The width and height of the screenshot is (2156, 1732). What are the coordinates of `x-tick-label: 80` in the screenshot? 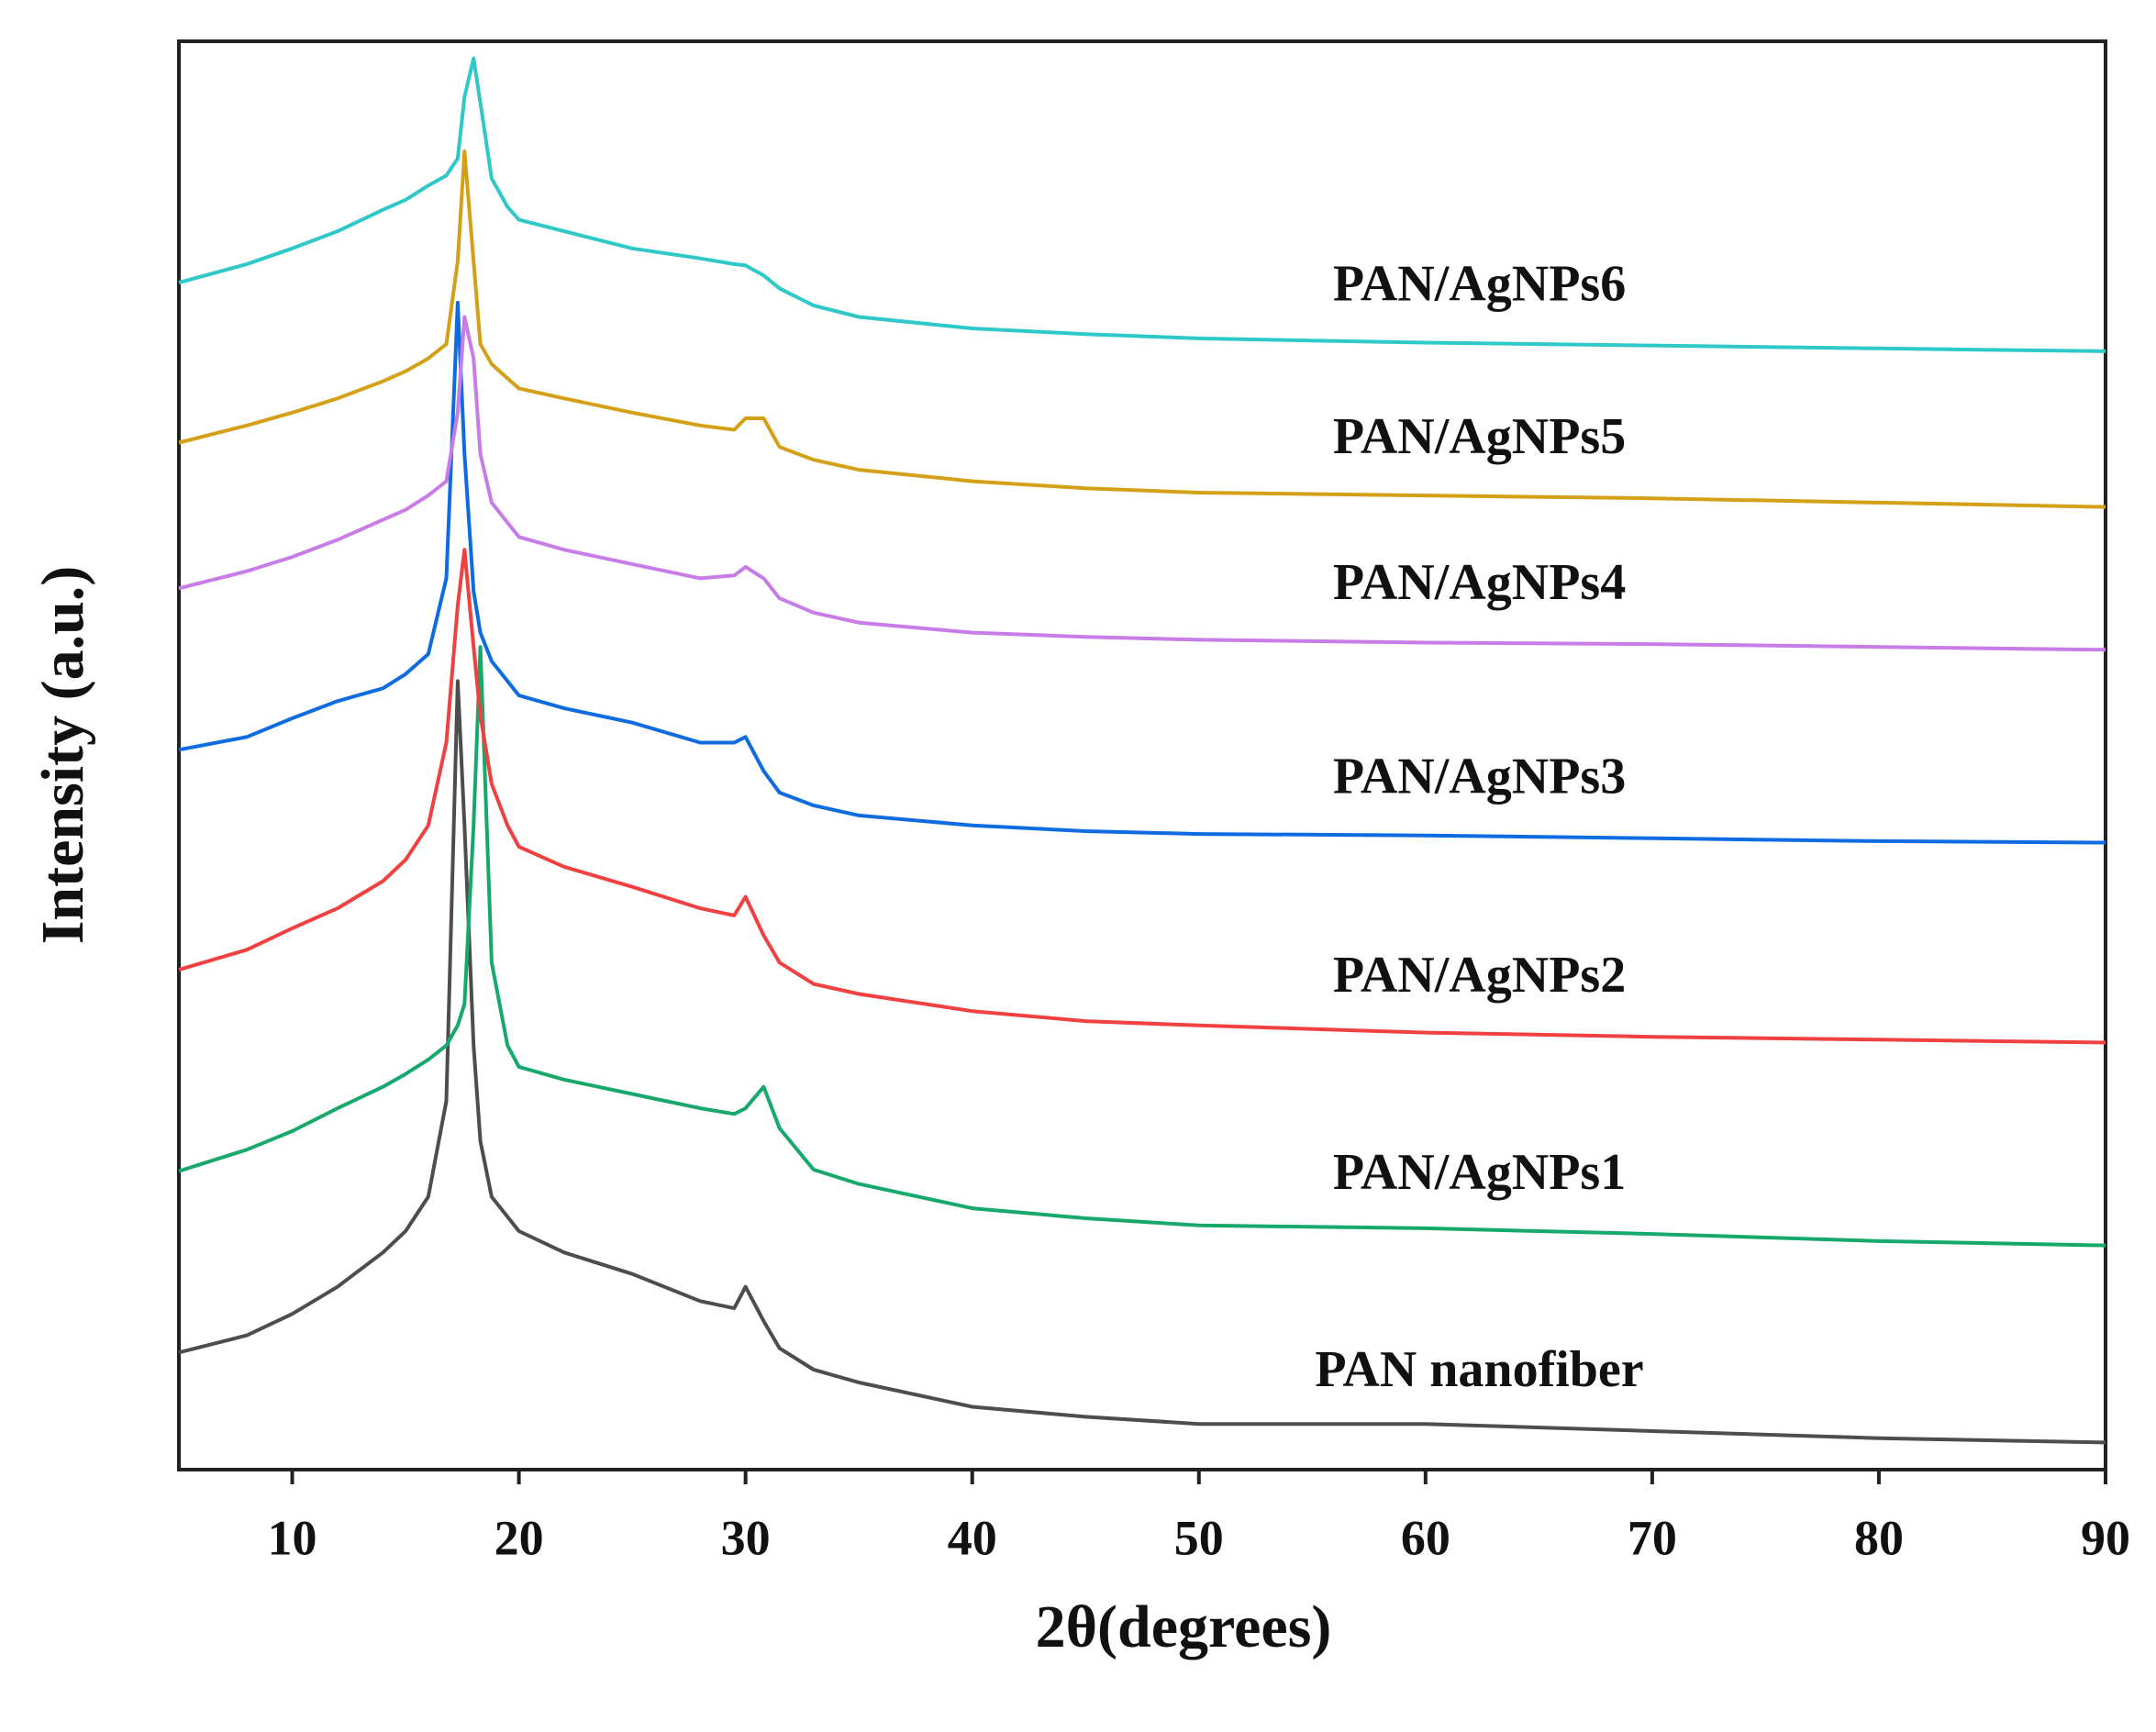 It's located at (1879, 1537).